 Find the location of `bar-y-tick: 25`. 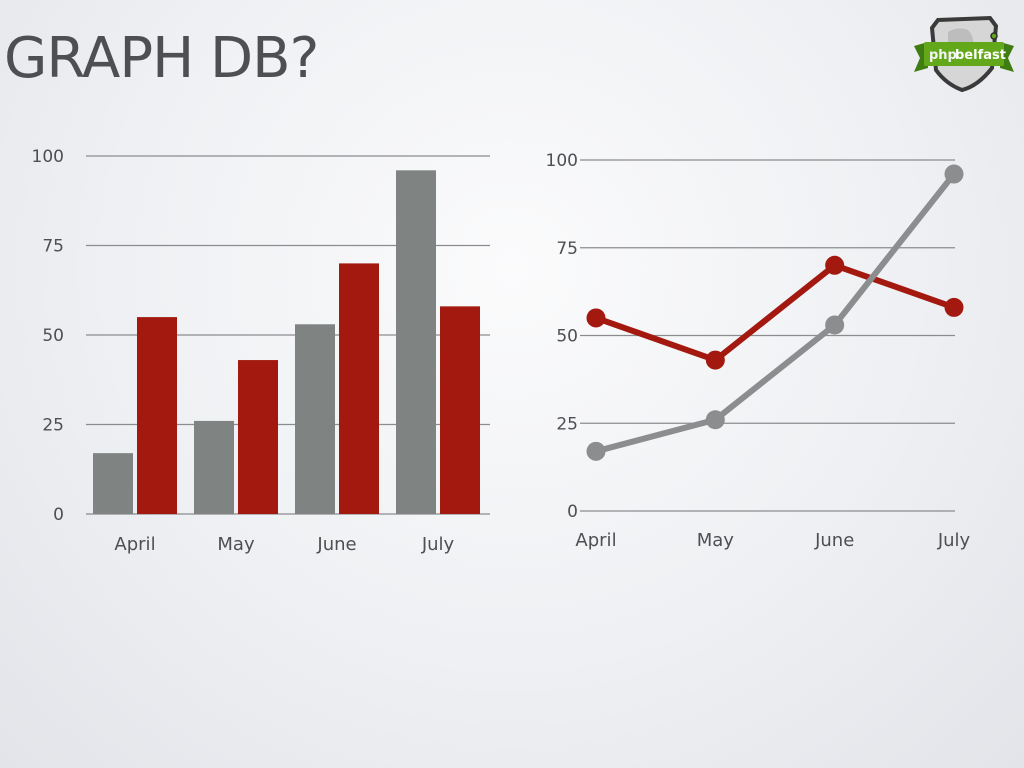

bar-y-tick: 25 is located at coordinates (53, 426).